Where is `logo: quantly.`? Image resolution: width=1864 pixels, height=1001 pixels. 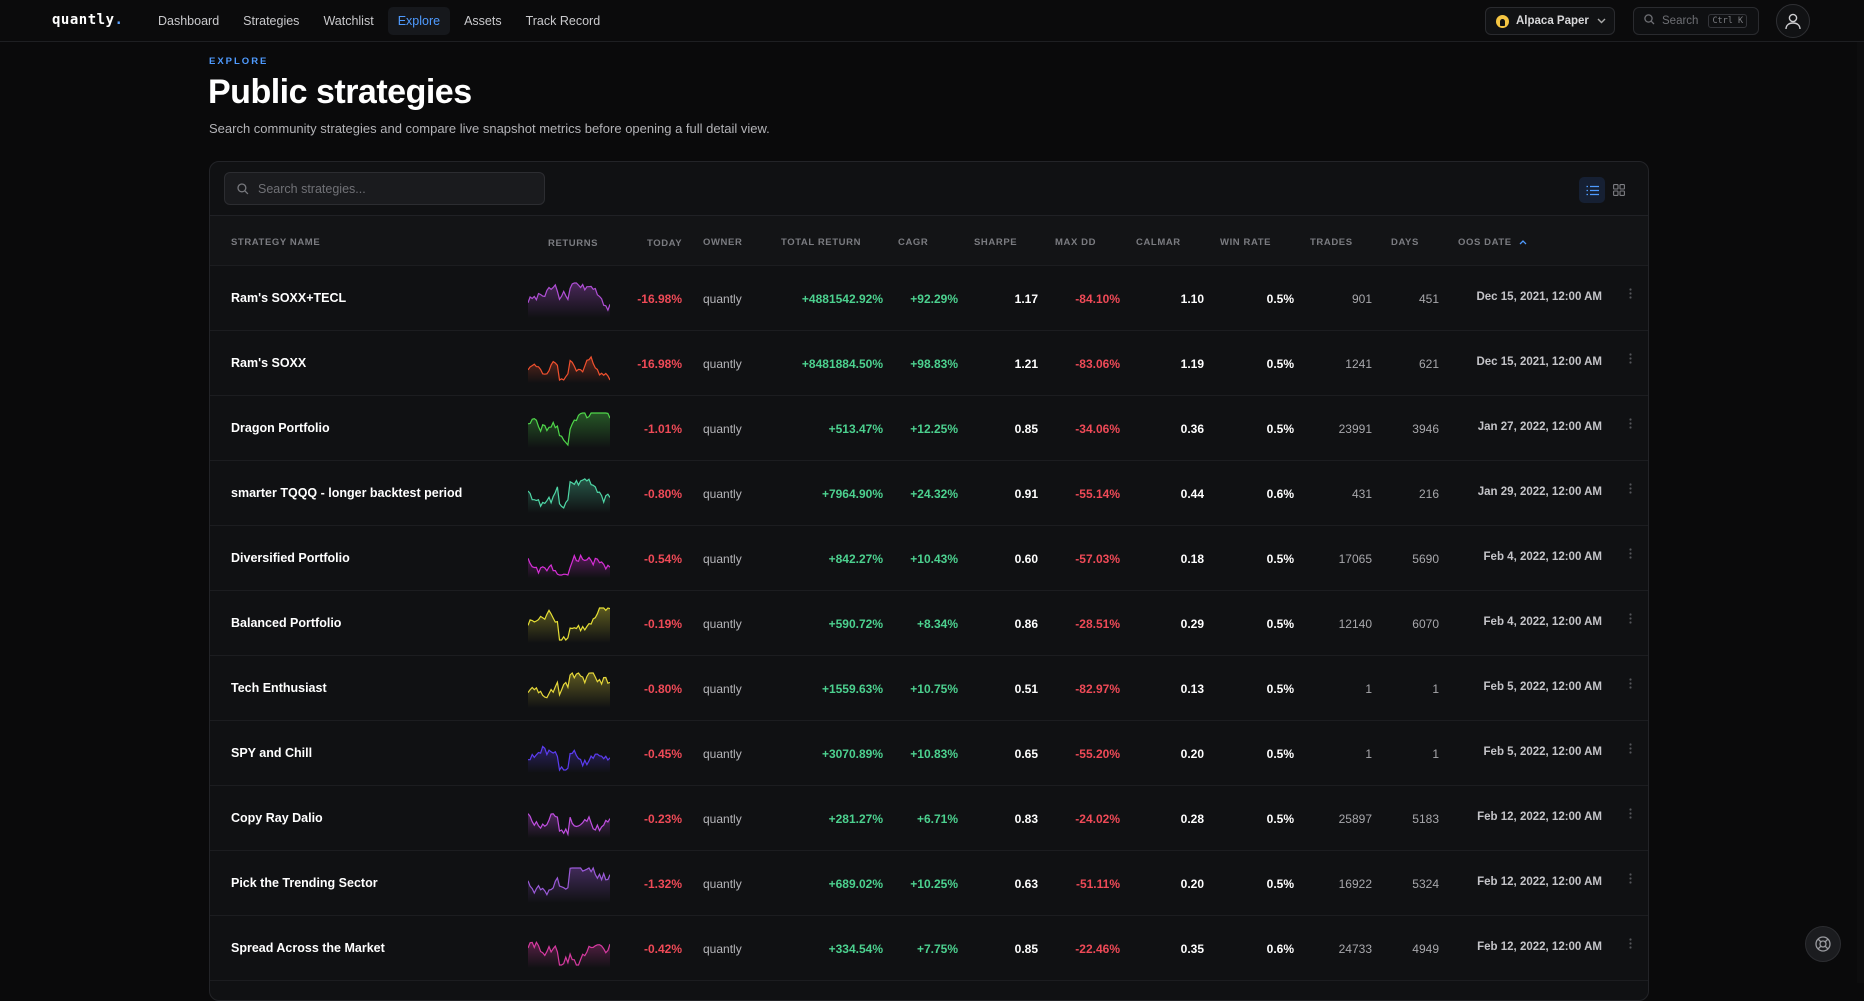
logo: quantly. is located at coordinates (88, 20).